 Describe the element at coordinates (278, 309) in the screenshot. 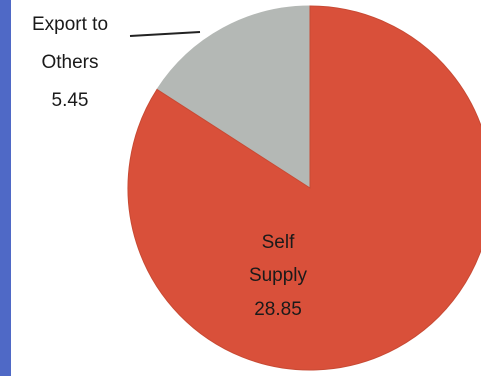

I see `data-label-self-value: 28.85` at that location.